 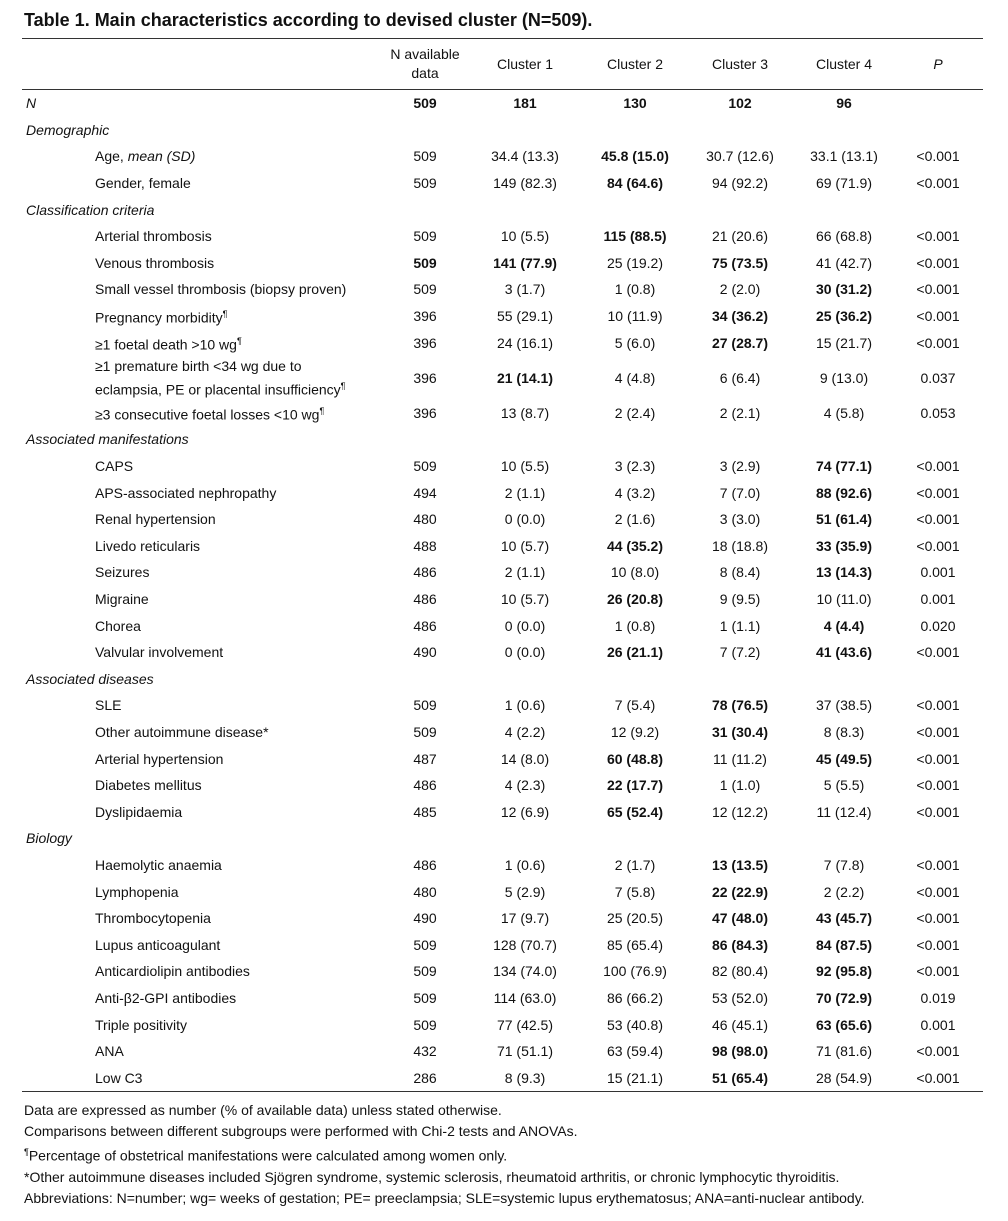 What do you see at coordinates (161, 156) in the screenshot?
I see `label-italic: mean (SD)` at bounding box center [161, 156].